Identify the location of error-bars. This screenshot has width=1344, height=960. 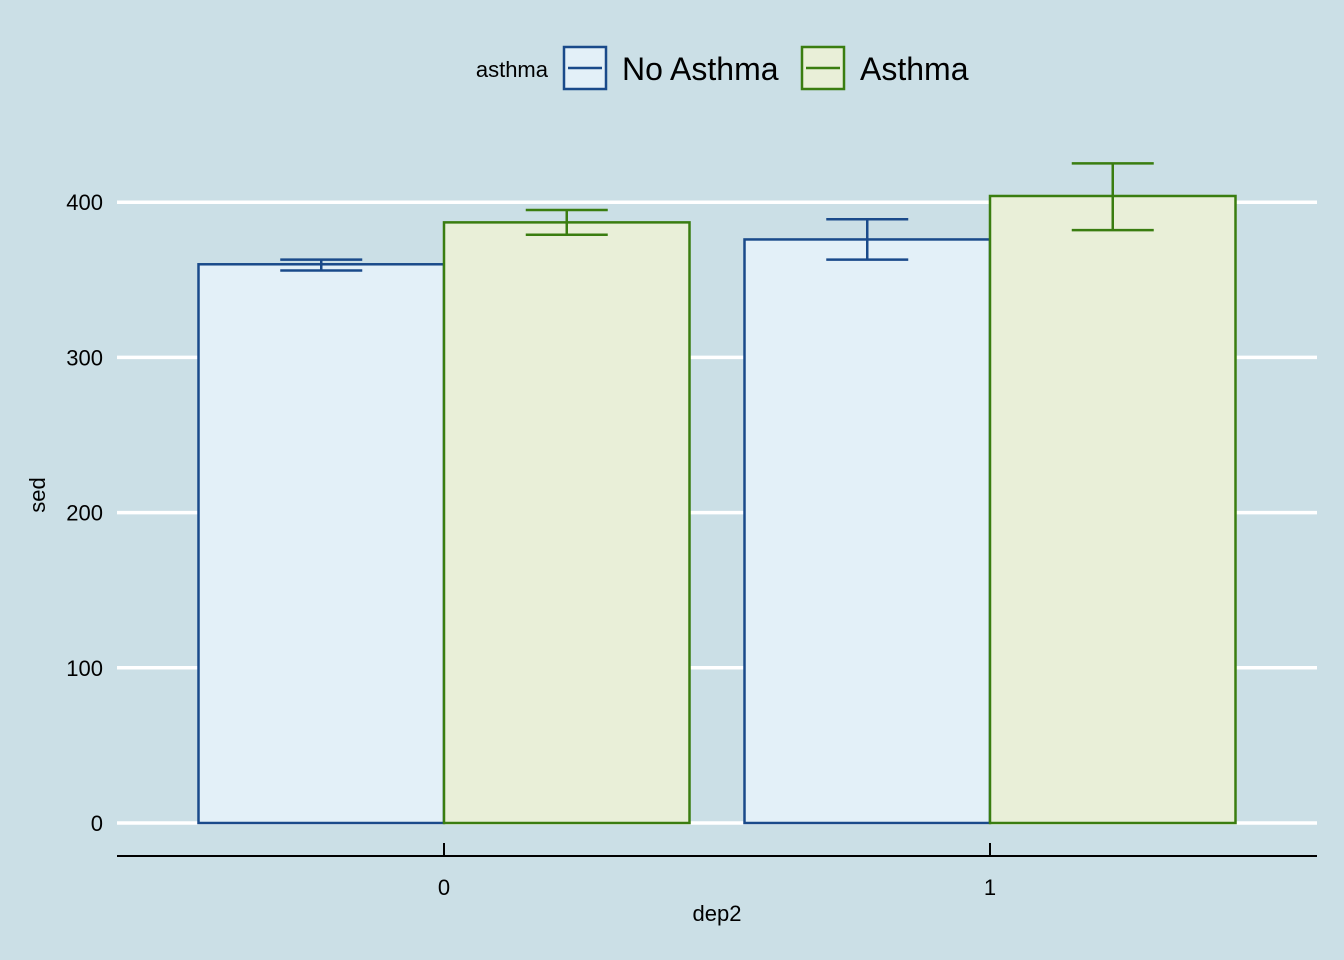
(717, 217).